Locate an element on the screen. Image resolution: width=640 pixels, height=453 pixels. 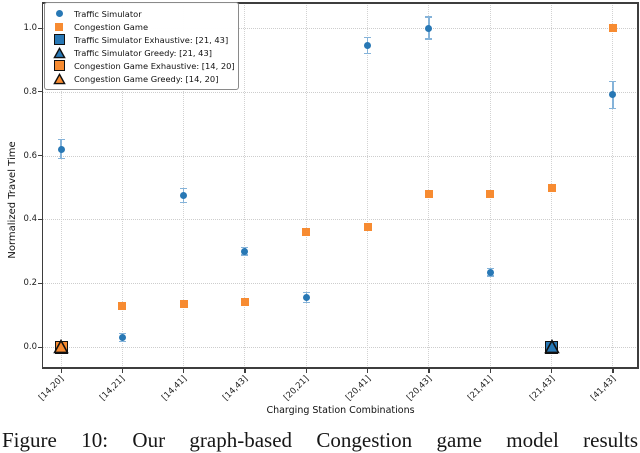
legend-entry: Traffic Simulator is located at coordinates (141, 13).